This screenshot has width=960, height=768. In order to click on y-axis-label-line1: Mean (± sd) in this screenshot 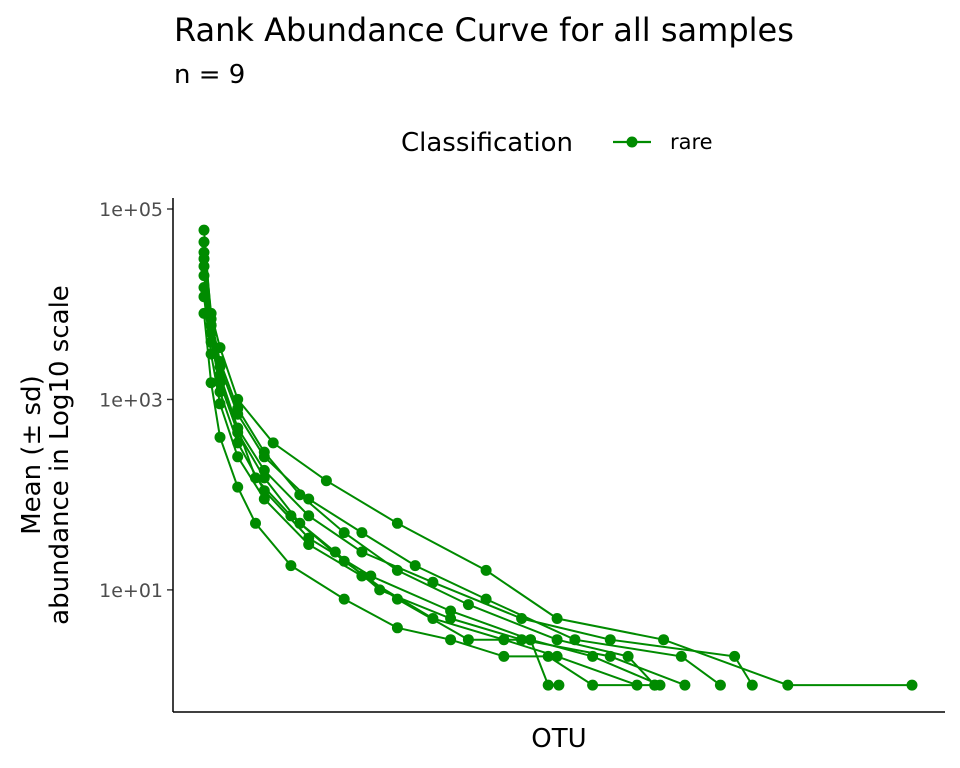, I will do `click(32, 455)`.